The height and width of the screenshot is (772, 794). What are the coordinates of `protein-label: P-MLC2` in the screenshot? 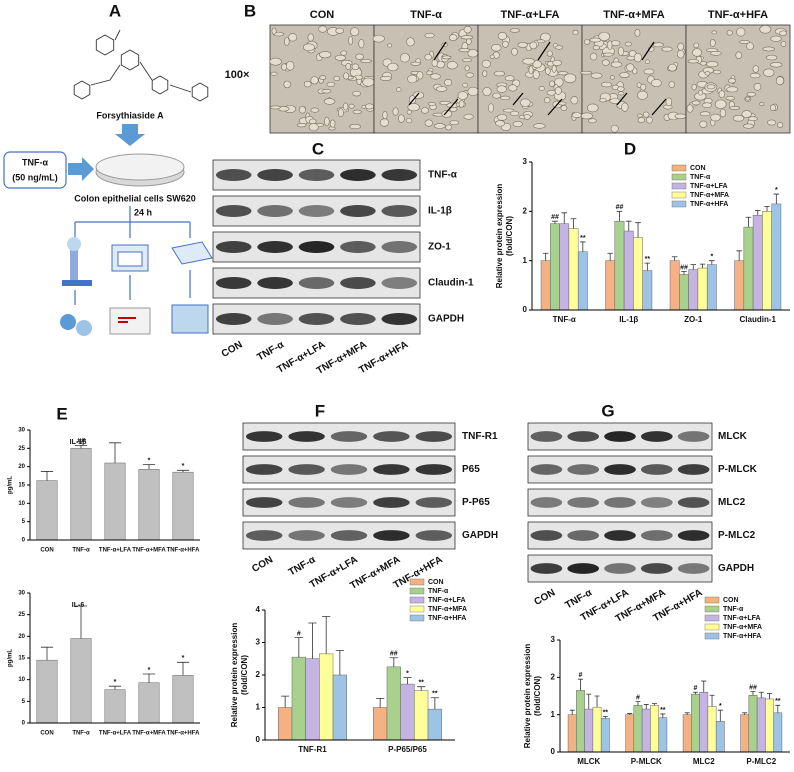 It's located at (737, 535).